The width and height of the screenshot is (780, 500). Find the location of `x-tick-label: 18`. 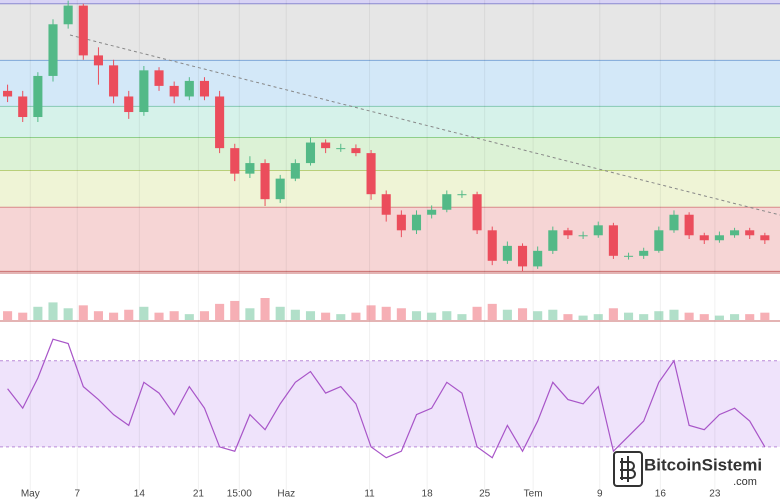

x-tick-label: 18 is located at coordinates (428, 494).